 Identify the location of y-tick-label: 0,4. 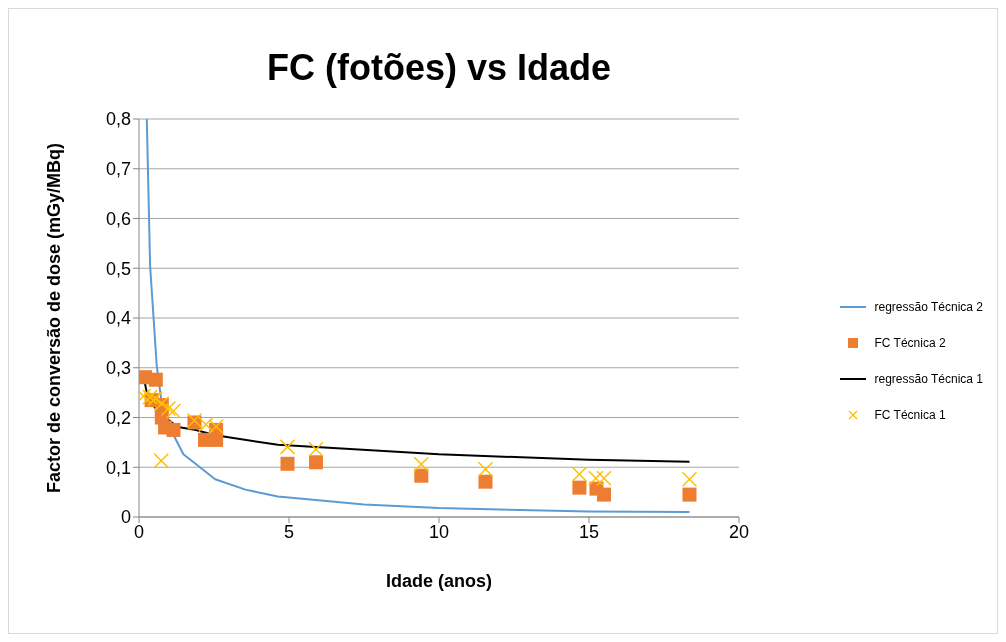
(118, 318).